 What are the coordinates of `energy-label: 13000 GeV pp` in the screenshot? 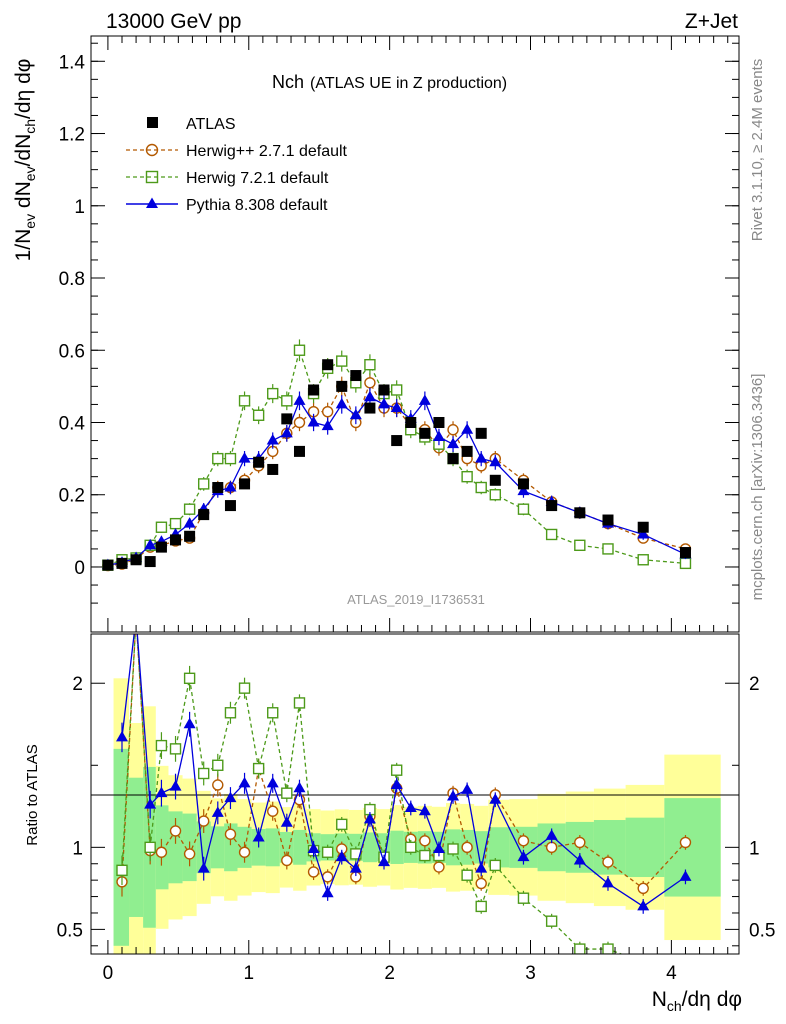 It's located at (173, 21).